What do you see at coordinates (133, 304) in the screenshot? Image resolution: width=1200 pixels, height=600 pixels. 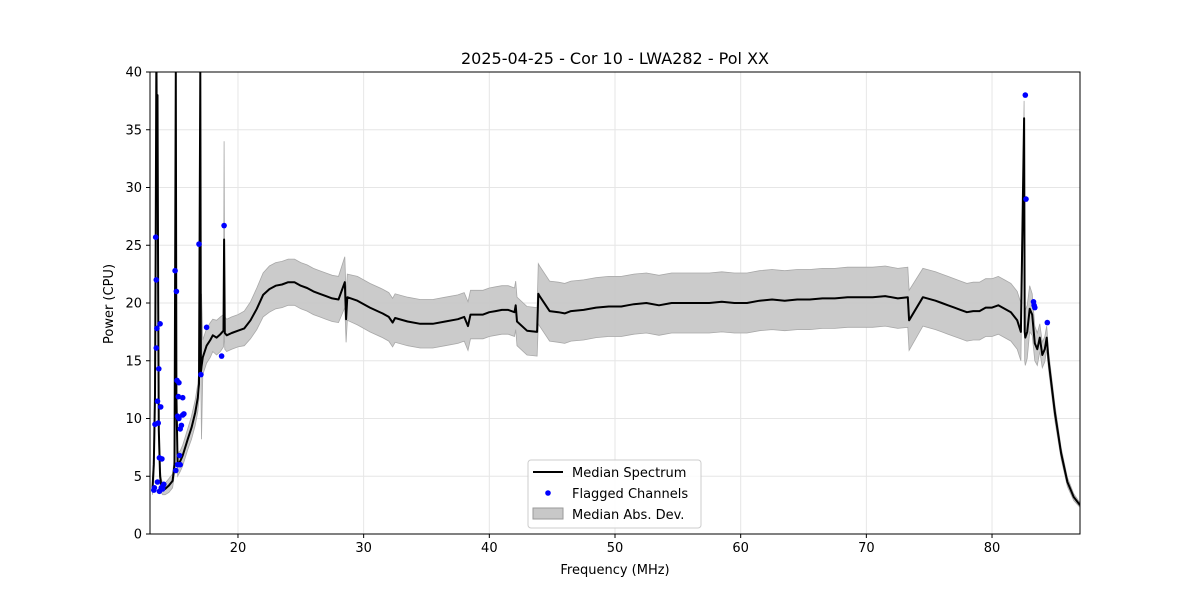 I see `y-tick-label: 20` at bounding box center [133, 304].